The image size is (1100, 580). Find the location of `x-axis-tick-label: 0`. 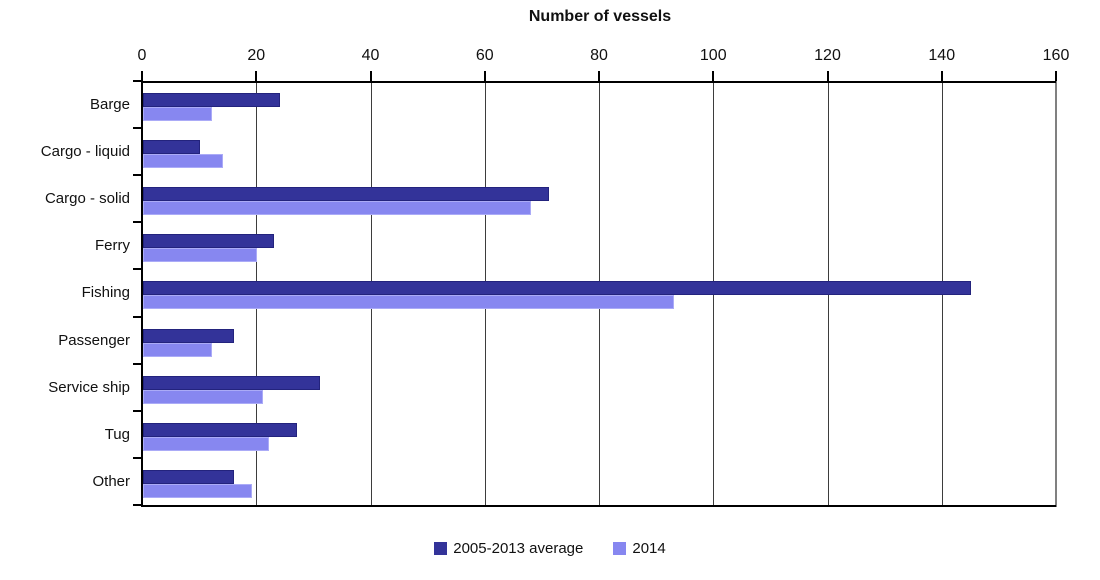

x-axis-tick-label: 0 is located at coordinates (142, 55).